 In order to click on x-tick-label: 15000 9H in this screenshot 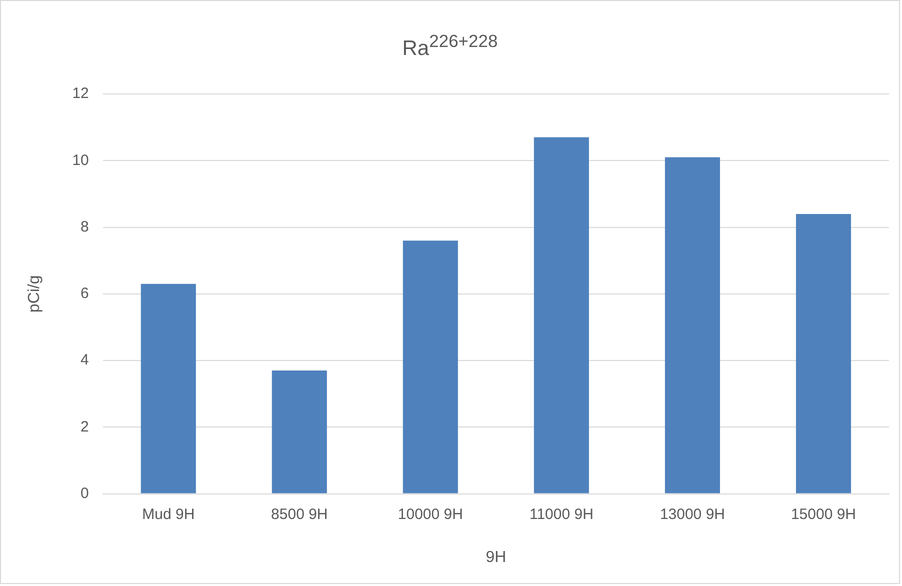, I will do `click(823, 514)`.